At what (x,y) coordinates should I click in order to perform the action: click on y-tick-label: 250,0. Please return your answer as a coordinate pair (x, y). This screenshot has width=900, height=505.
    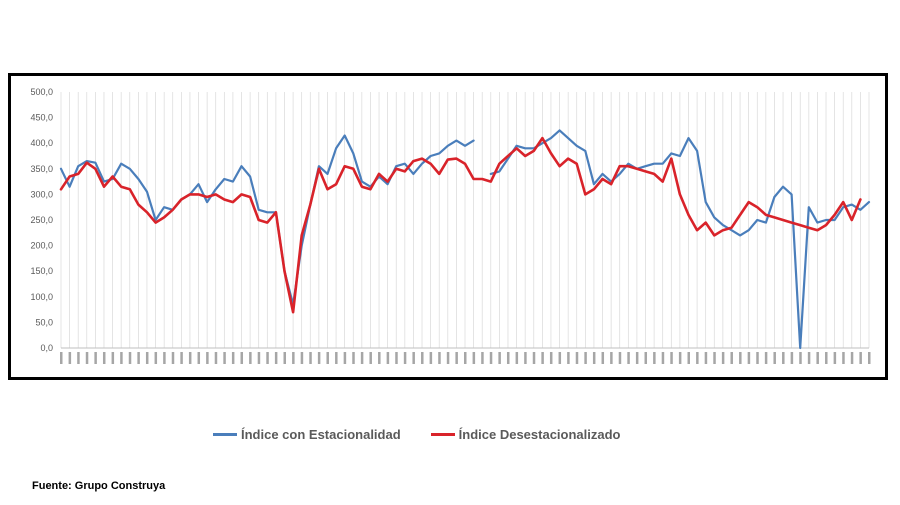
    Looking at the image, I should click on (41, 220).